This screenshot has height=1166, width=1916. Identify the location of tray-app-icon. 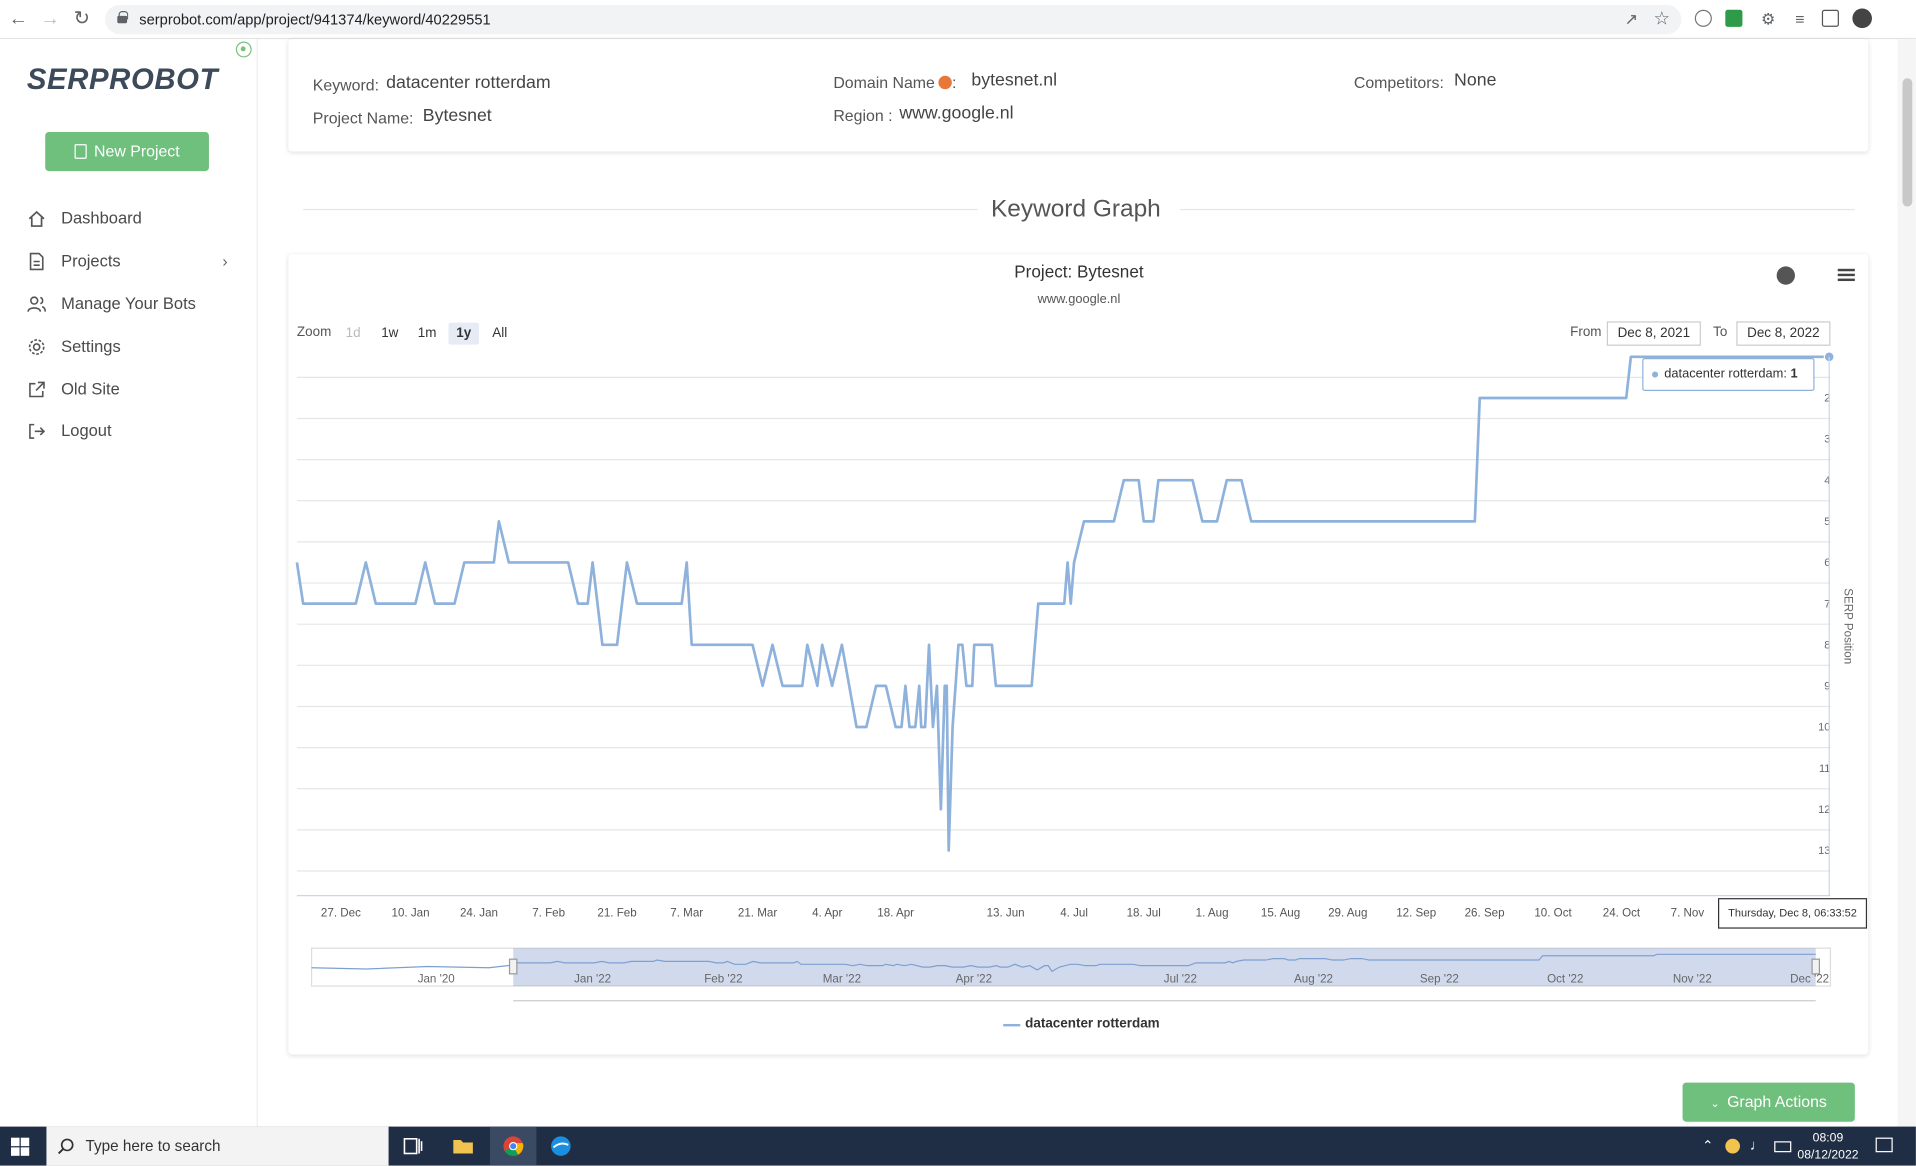
(1732, 1146).